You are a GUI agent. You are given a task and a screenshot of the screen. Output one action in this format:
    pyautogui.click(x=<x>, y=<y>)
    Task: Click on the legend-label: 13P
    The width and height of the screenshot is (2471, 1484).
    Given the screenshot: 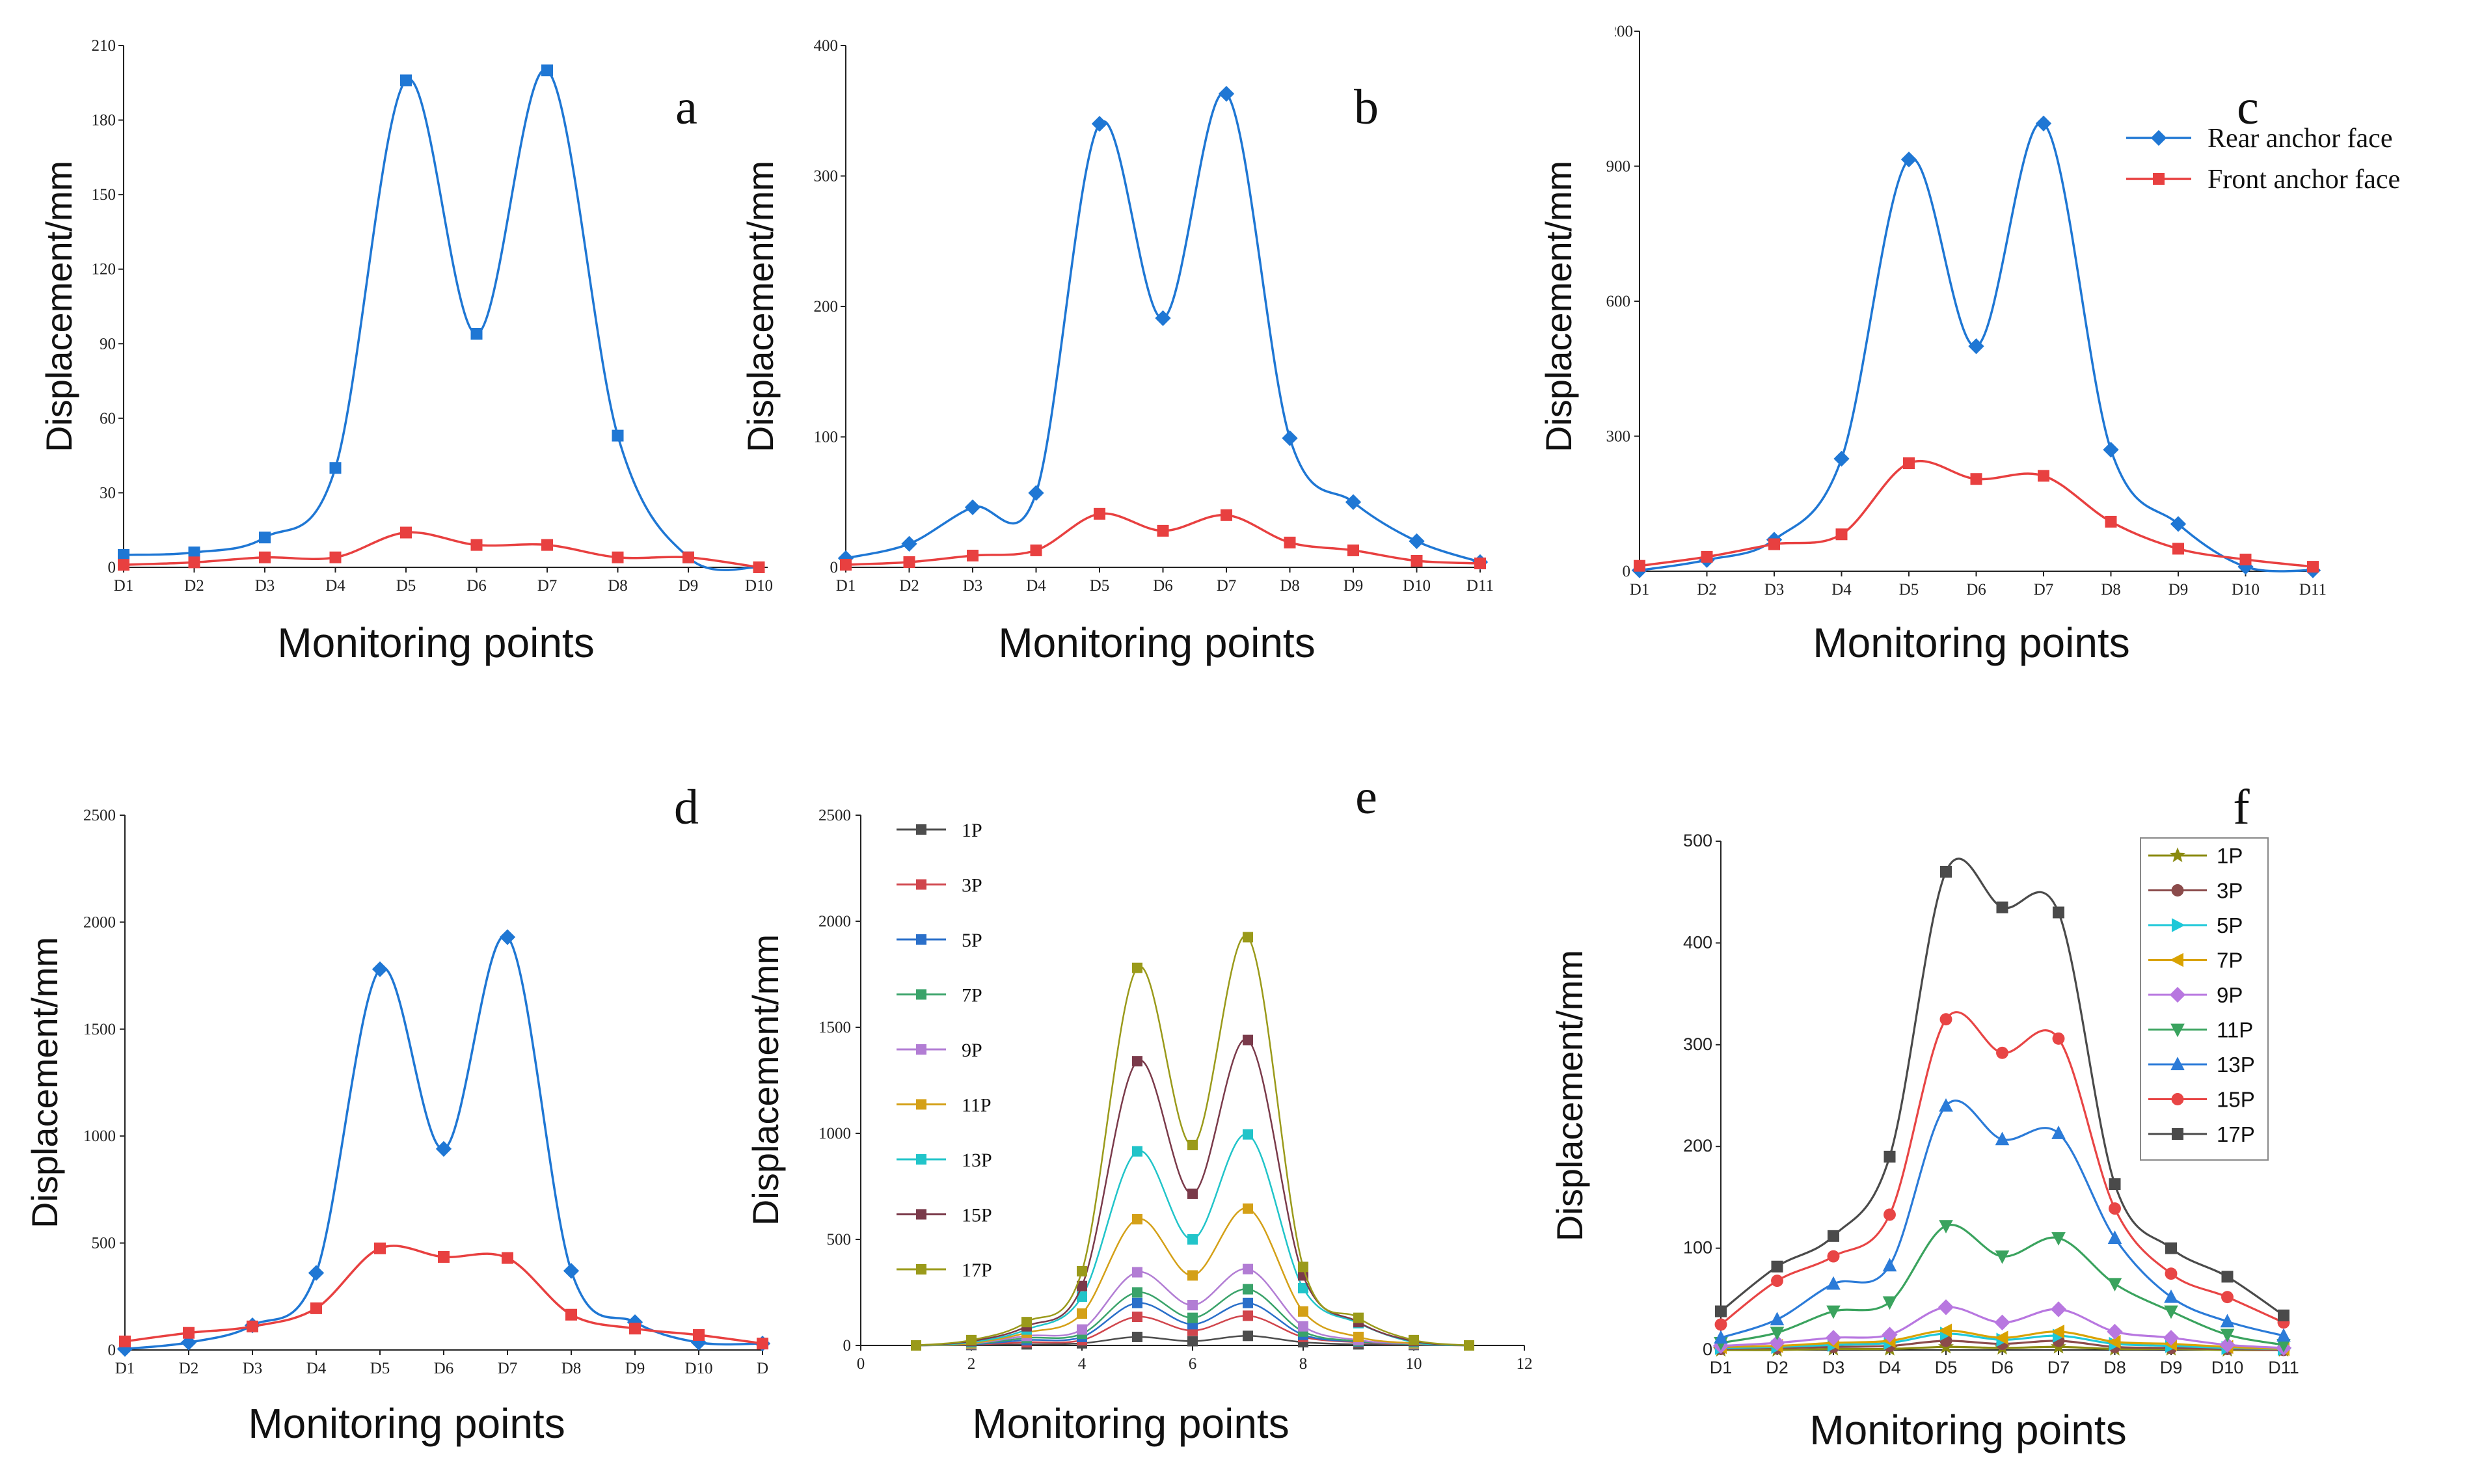 What is the action you would take?
    pyautogui.click(x=977, y=1160)
    